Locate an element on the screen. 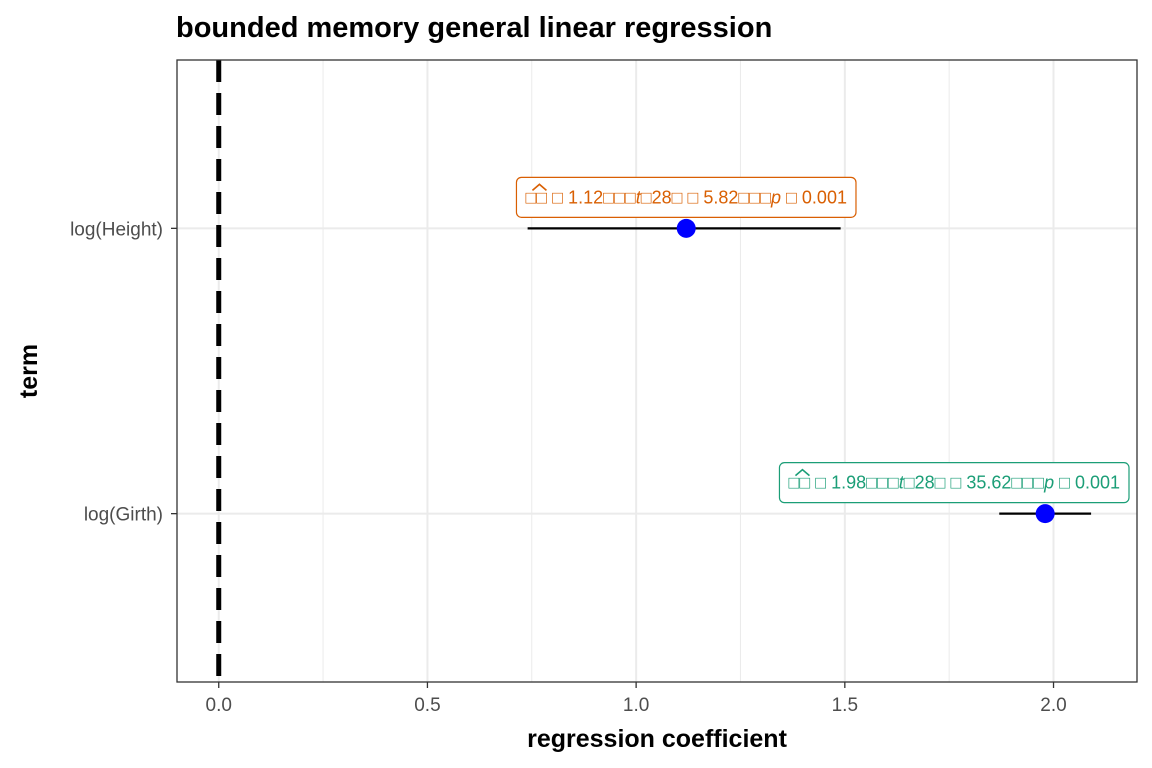 Image resolution: width=1152 pixels, height=768 pixels. estimate-label-text: □□ □ 1.12□□□t□28□ □ 5.82□□□p □ 0.001 is located at coordinates (686, 197).